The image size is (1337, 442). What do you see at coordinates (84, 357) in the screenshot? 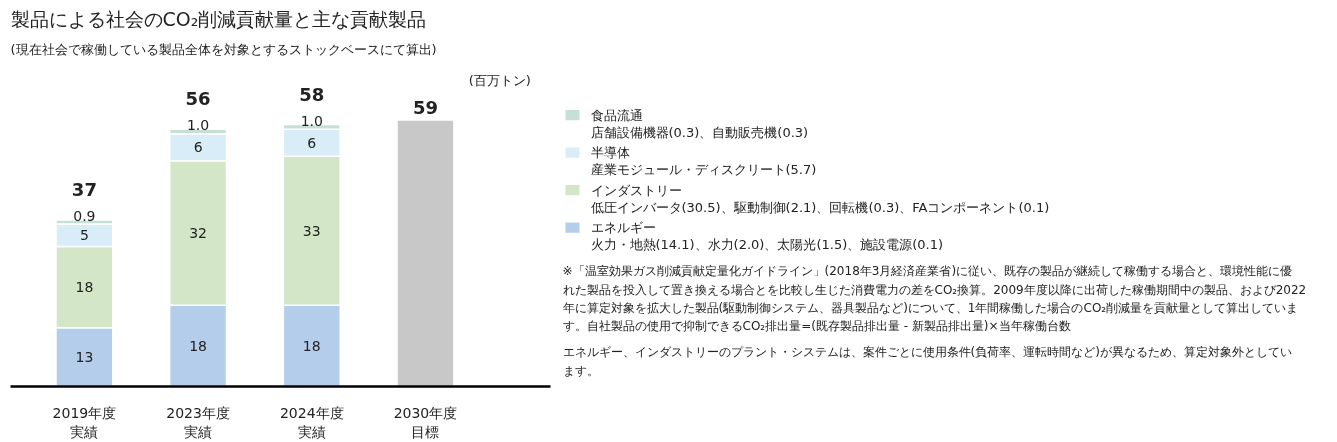
I see `data-label: 13` at bounding box center [84, 357].